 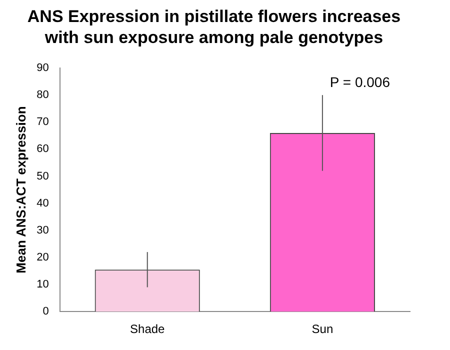 What do you see at coordinates (42, 203) in the screenshot?
I see `y-tick-label: 40` at bounding box center [42, 203].